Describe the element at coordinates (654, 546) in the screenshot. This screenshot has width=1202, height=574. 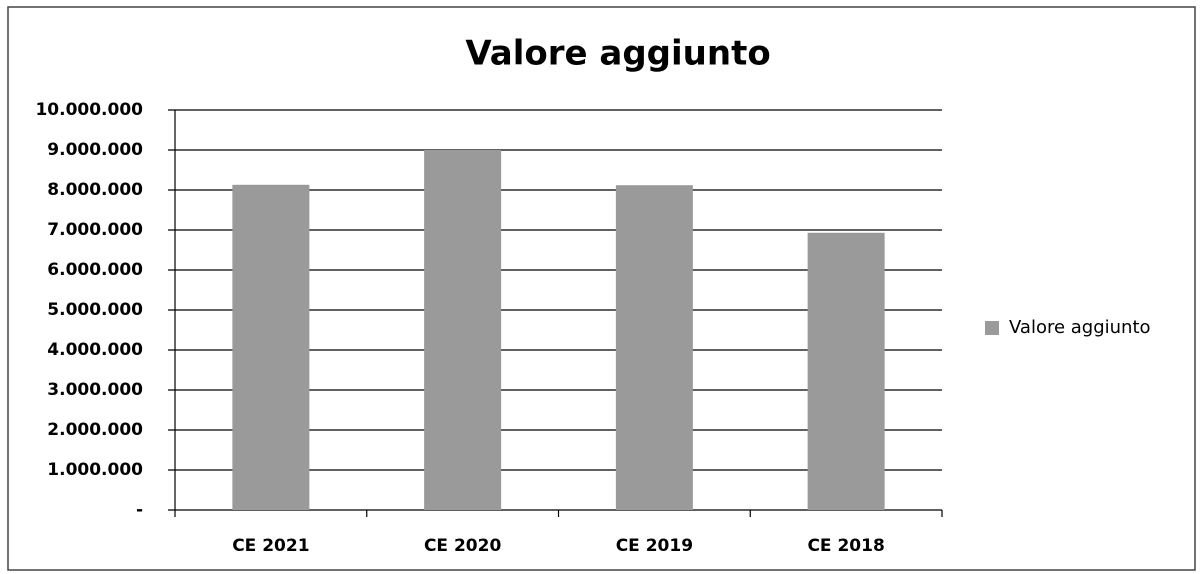
I see `x-tick-label: CE 2019` at that location.